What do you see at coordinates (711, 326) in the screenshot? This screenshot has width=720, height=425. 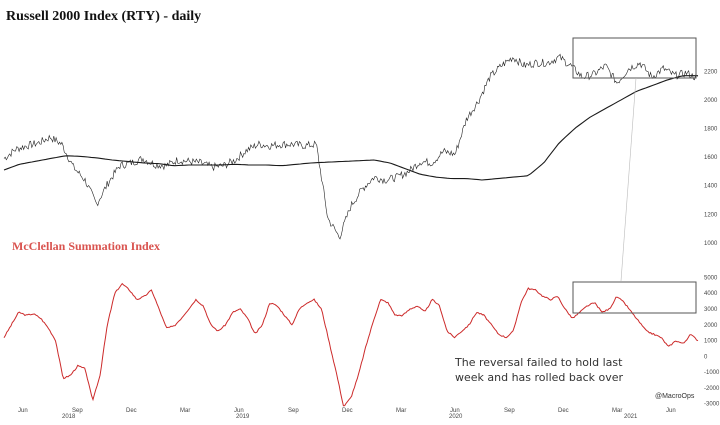 I see `summation-y-tick: 2000` at bounding box center [711, 326].